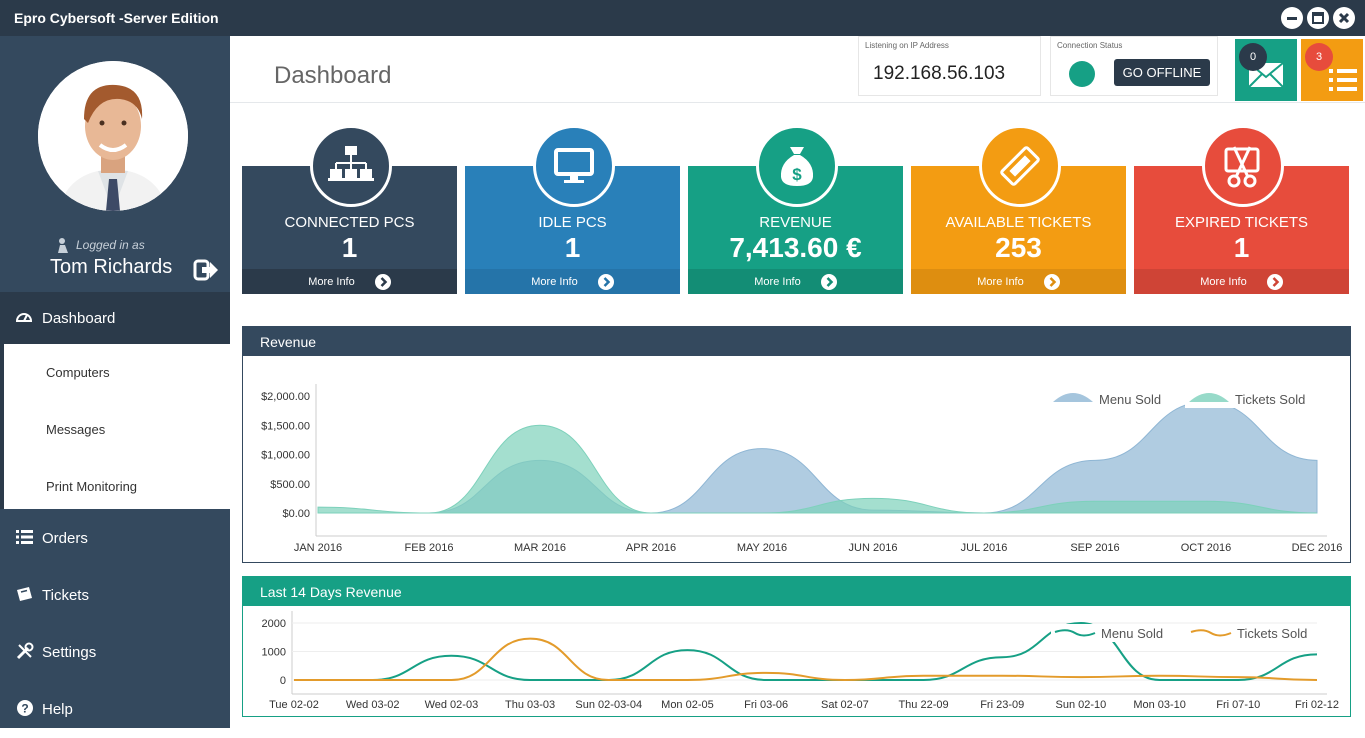 The image size is (1365, 738). What do you see at coordinates (574, 166) in the screenshot?
I see `monitor-icon` at bounding box center [574, 166].